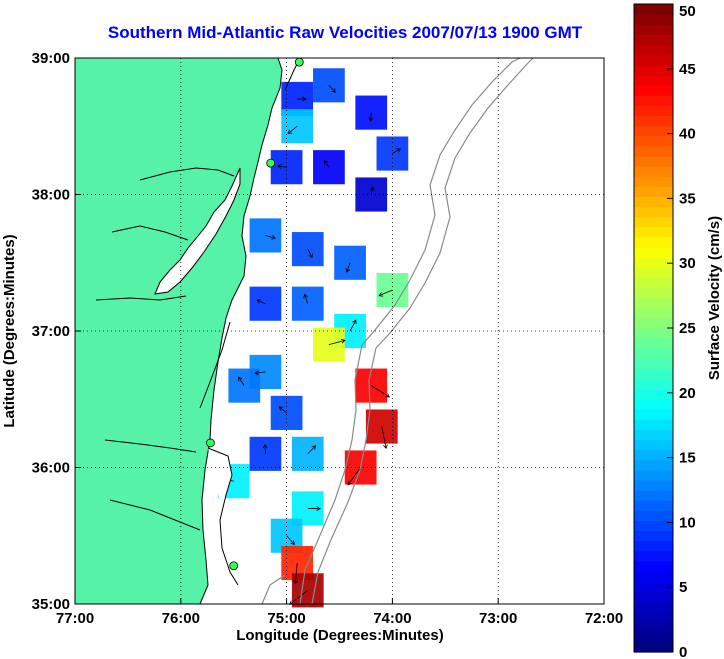 The height and width of the screenshot is (659, 724). I want to click on colorbar-label: Surface Velocity (cm/s), so click(714, 298).